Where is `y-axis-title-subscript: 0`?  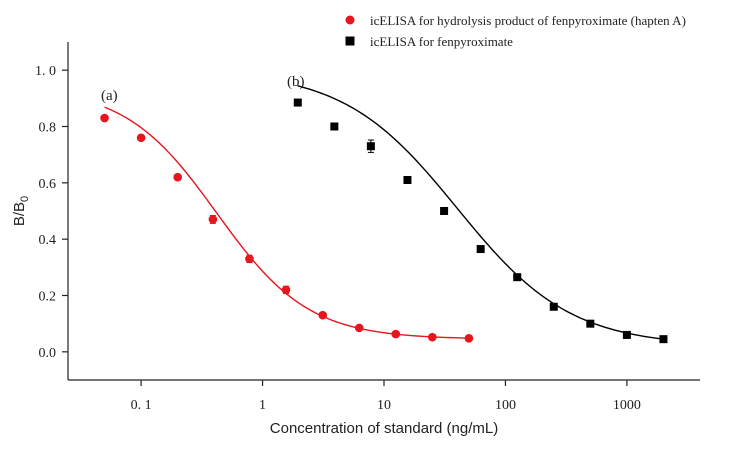
y-axis-title-subscript: 0 is located at coordinates (25, 199).